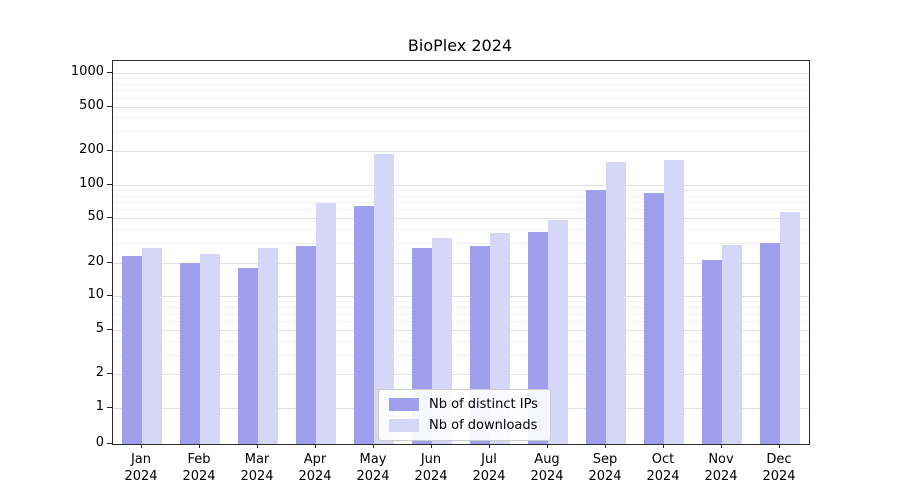 The image size is (900, 500). Describe the element at coordinates (326, 323) in the screenshot. I see `bar-downloads-apr` at that location.